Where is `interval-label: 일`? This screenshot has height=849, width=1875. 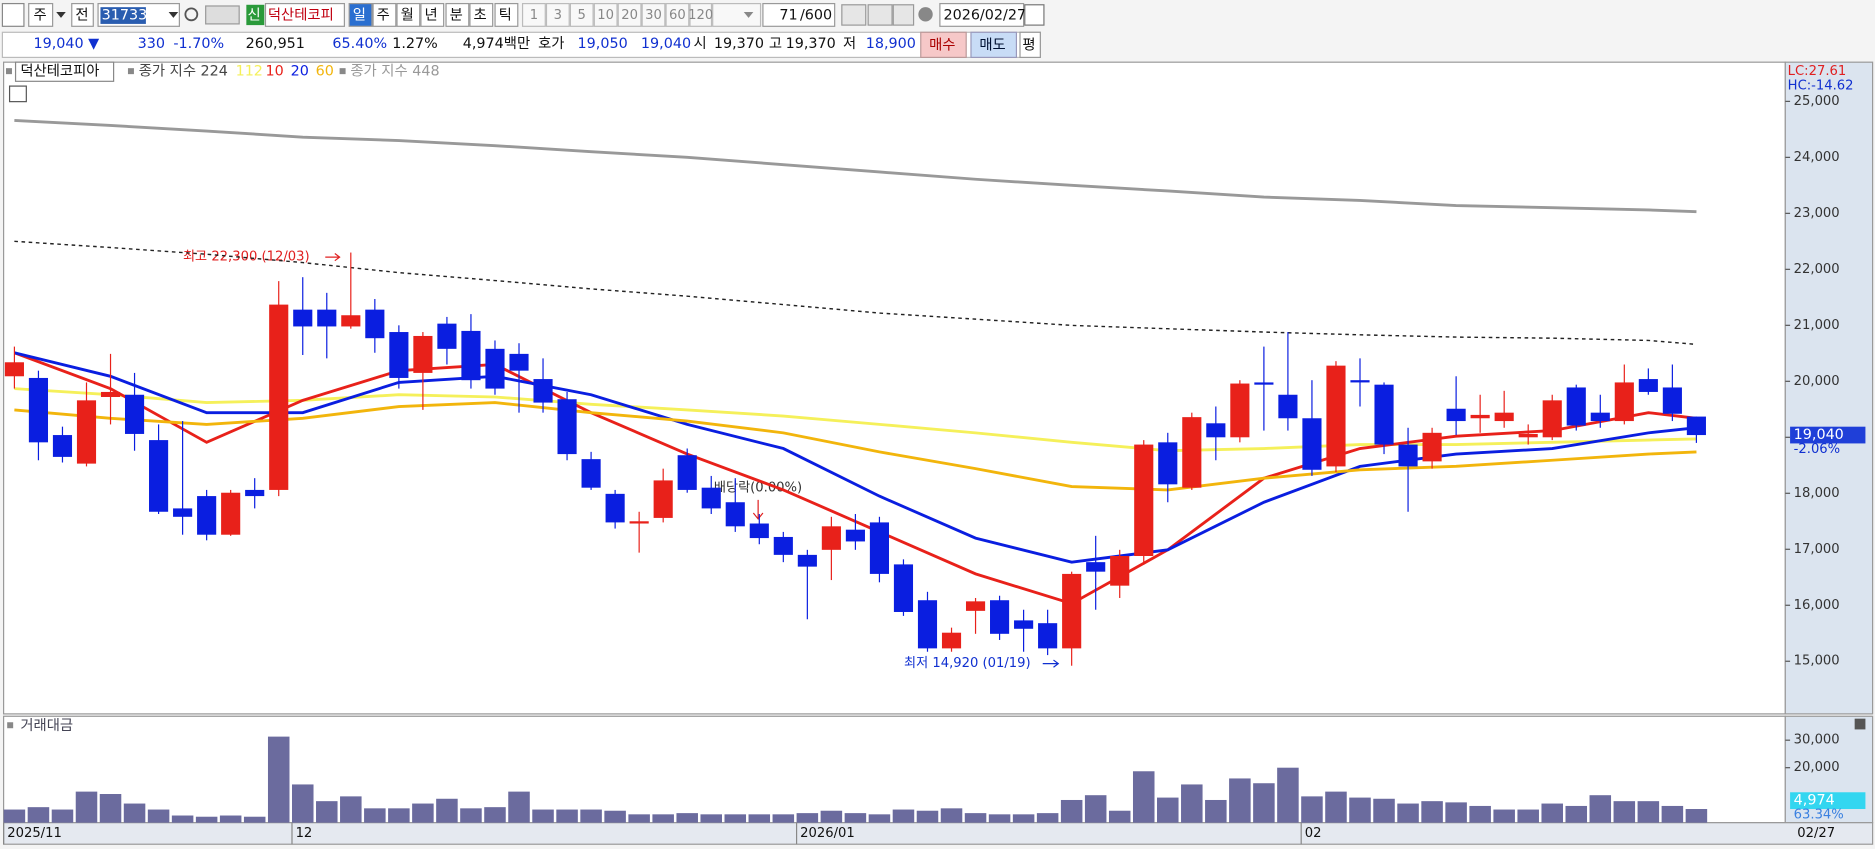 interval-label: 일 is located at coordinates (359, 15).